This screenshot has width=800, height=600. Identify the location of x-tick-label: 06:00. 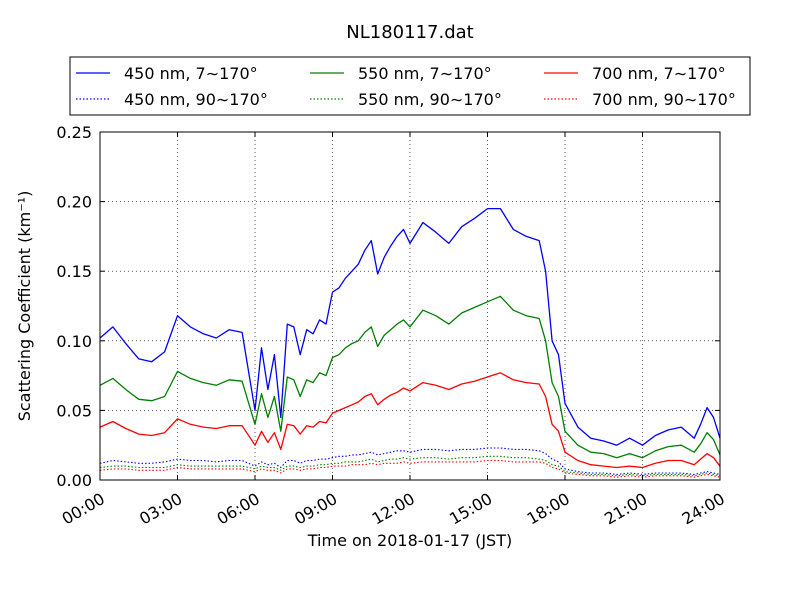
(238, 509).